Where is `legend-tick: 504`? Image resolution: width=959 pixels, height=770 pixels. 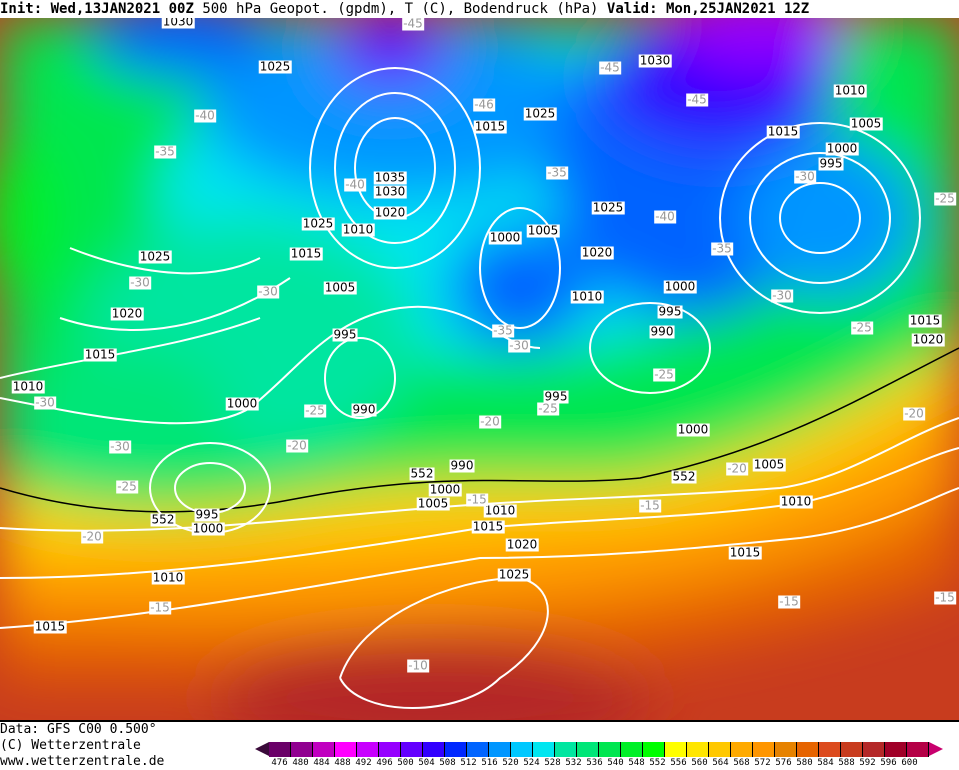 legend-tick: 504 is located at coordinates (426, 763).